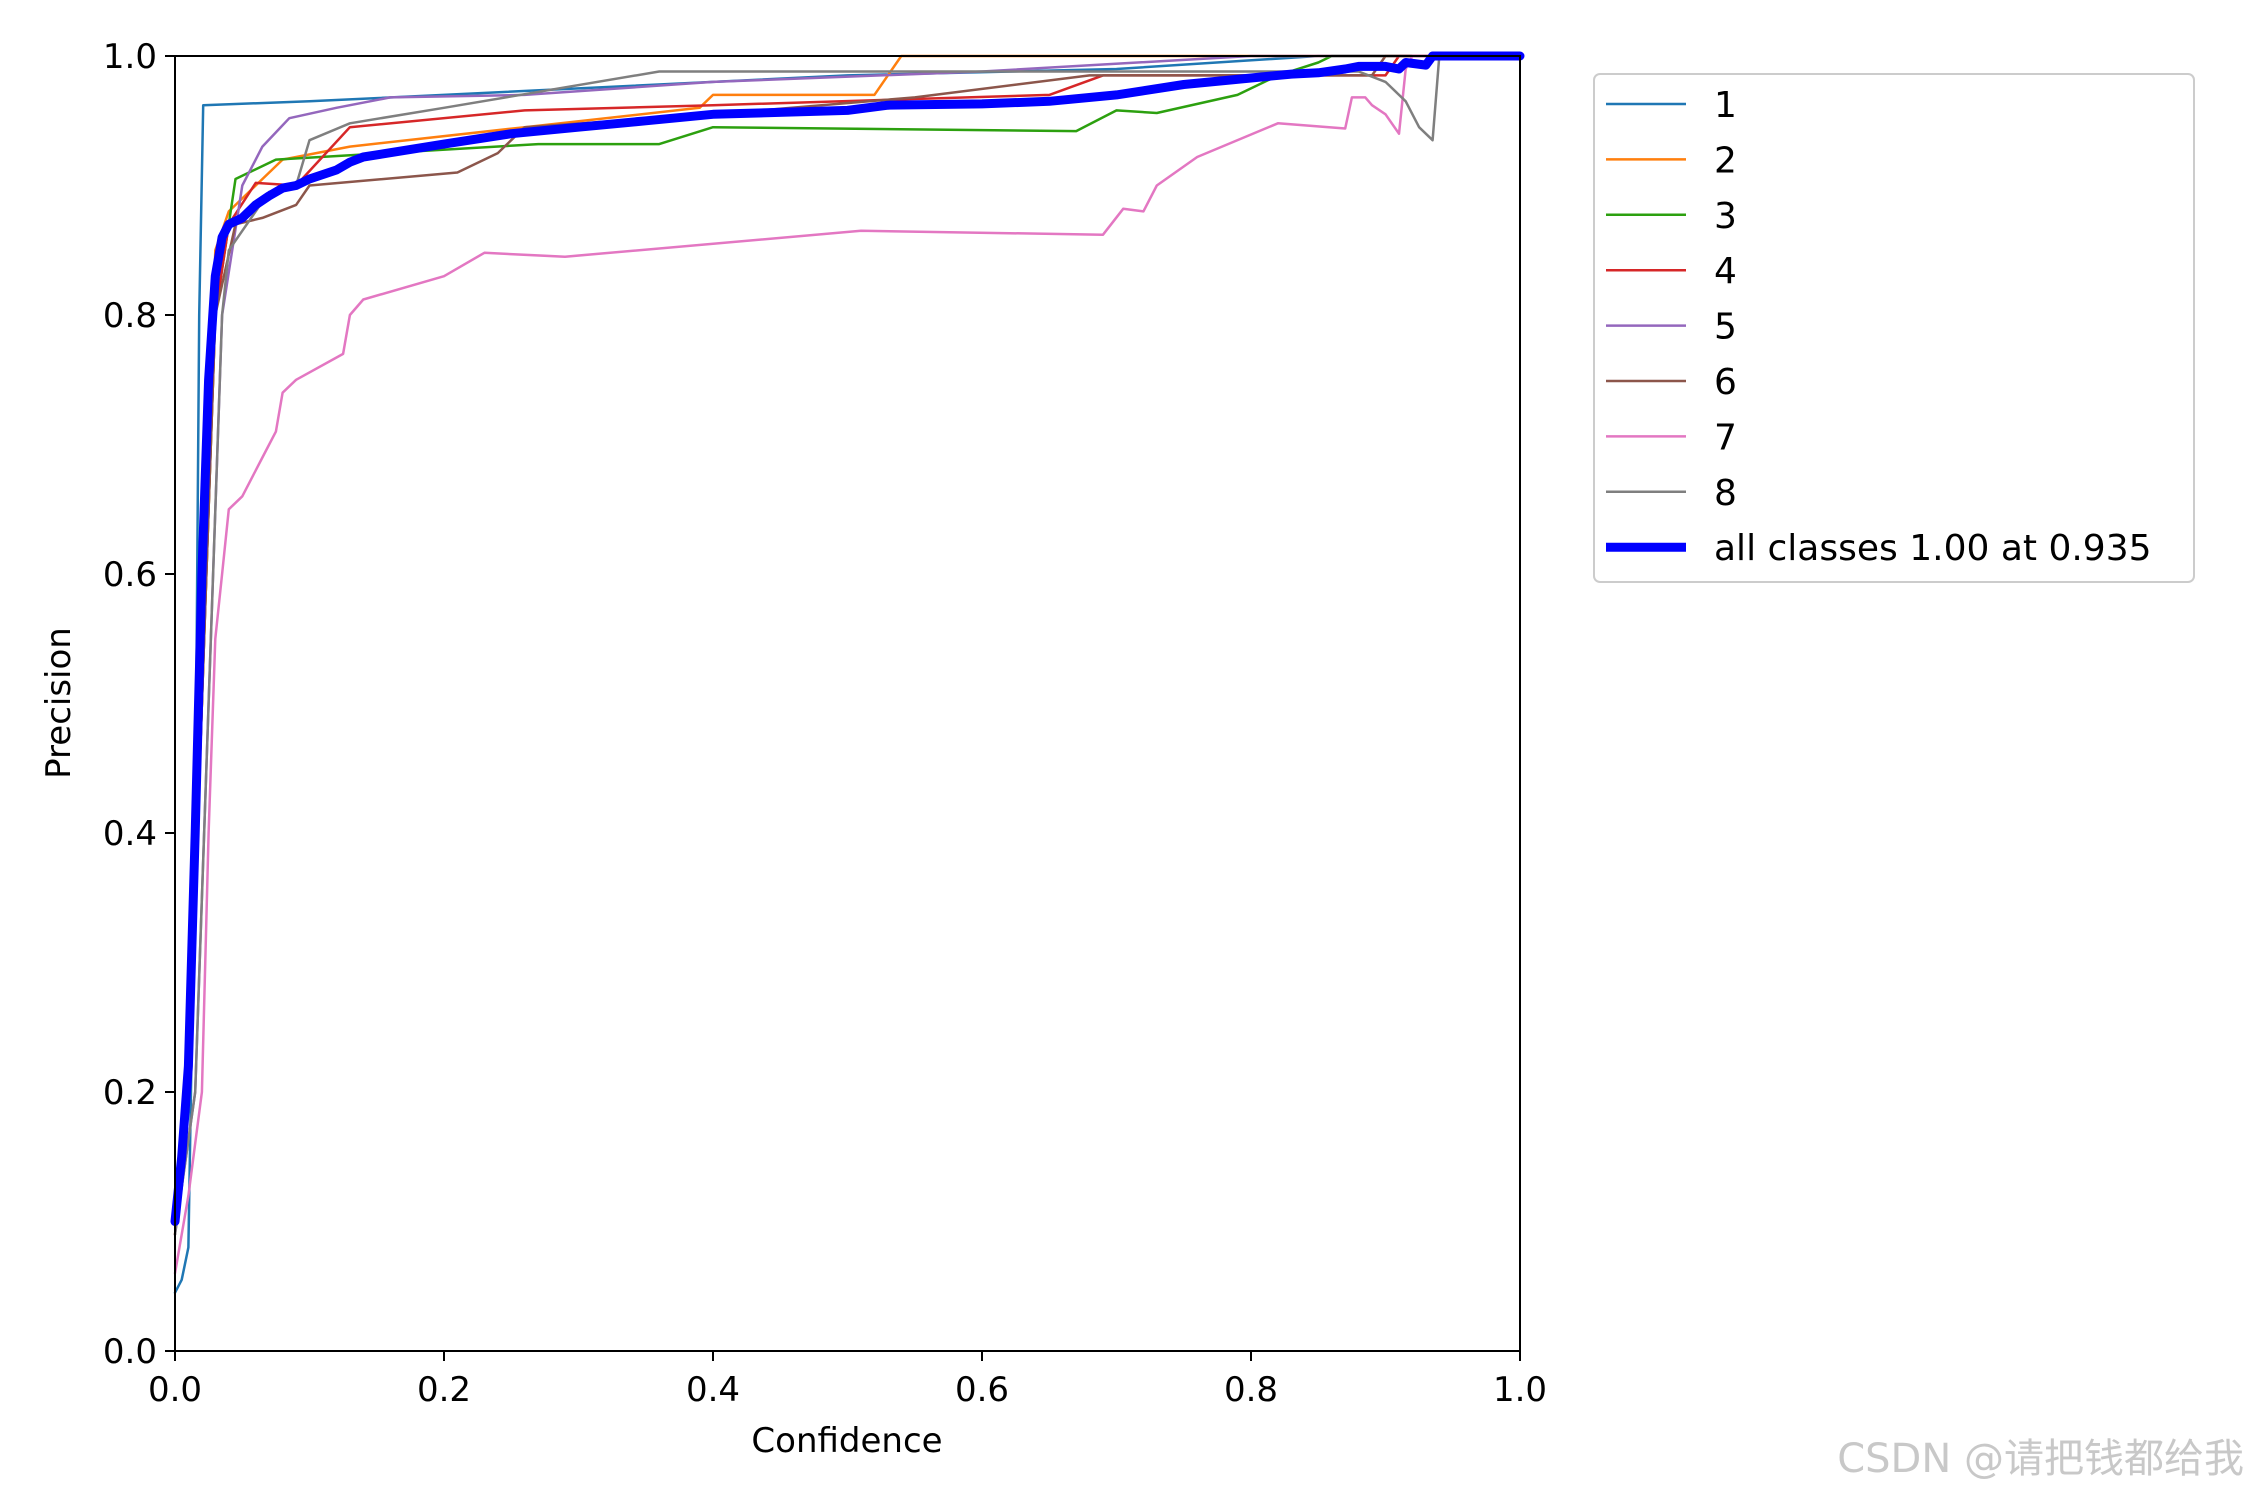  What do you see at coordinates (982, 1390) in the screenshot?
I see `x-tick-label: 0.6` at bounding box center [982, 1390].